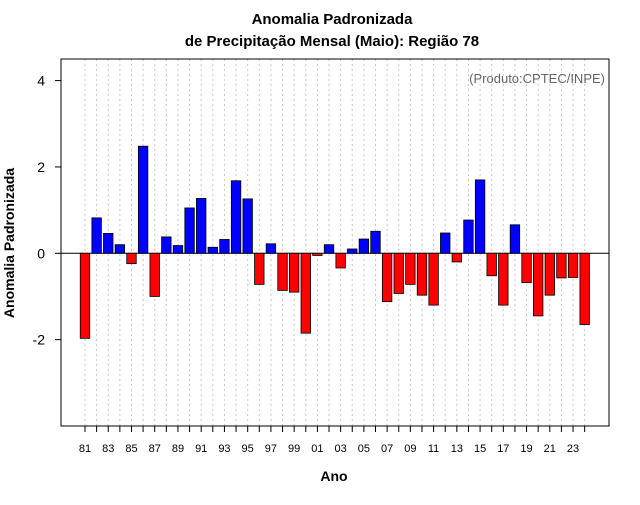 The image size is (640, 505). Describe the element at coordinates (503, 449) in the screenshot. I see `x-tick-label: 17` at that location.